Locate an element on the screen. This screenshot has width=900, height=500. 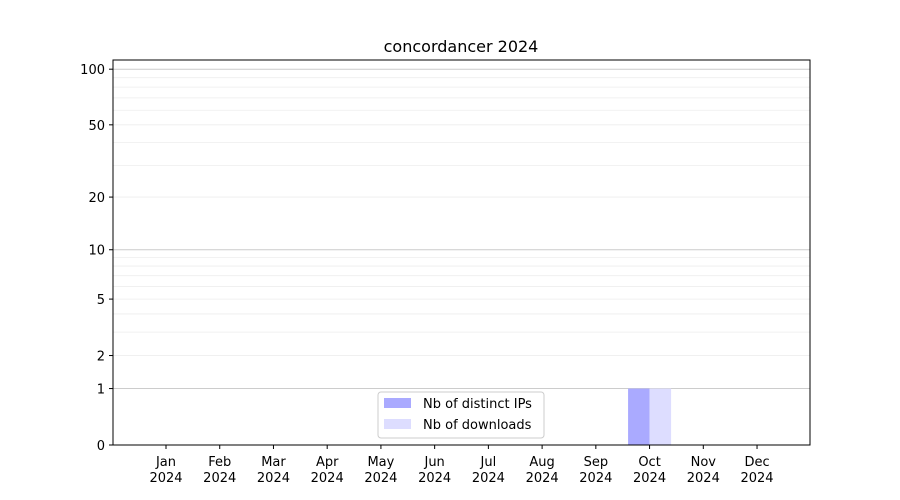
legend-label: Nb of downloads is located at coordinates (477, 425).